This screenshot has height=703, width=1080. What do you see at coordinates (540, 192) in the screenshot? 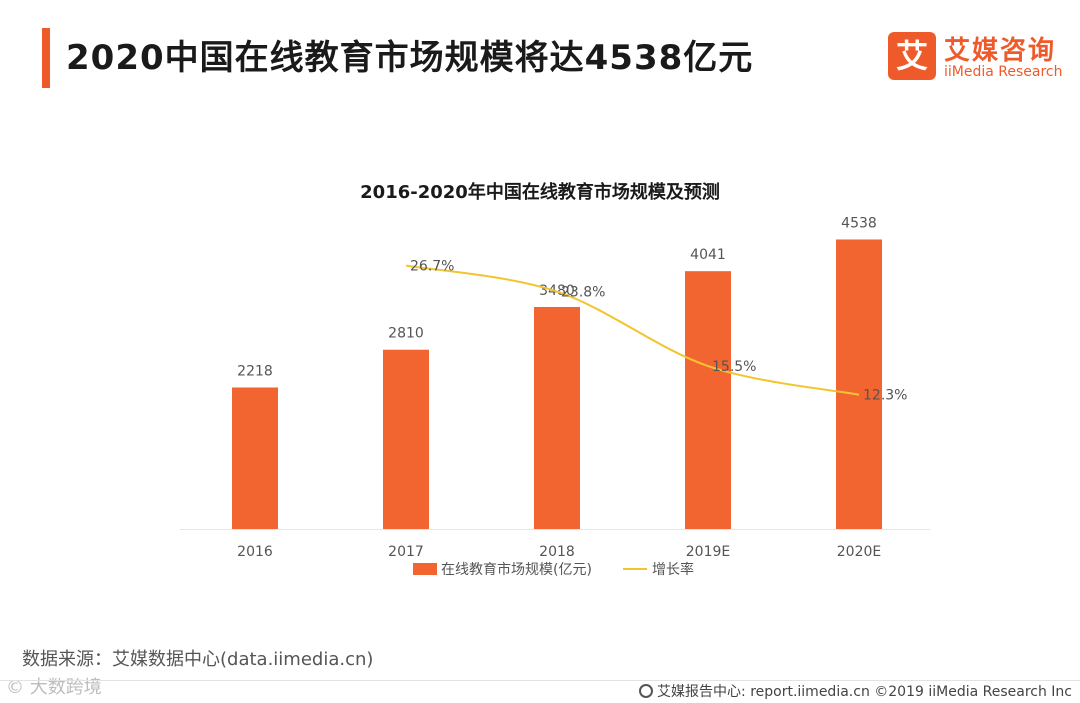
I see `chart-title: 2016-2020年中国在线教育市场规模及预测` at bounding box center [540, 192].